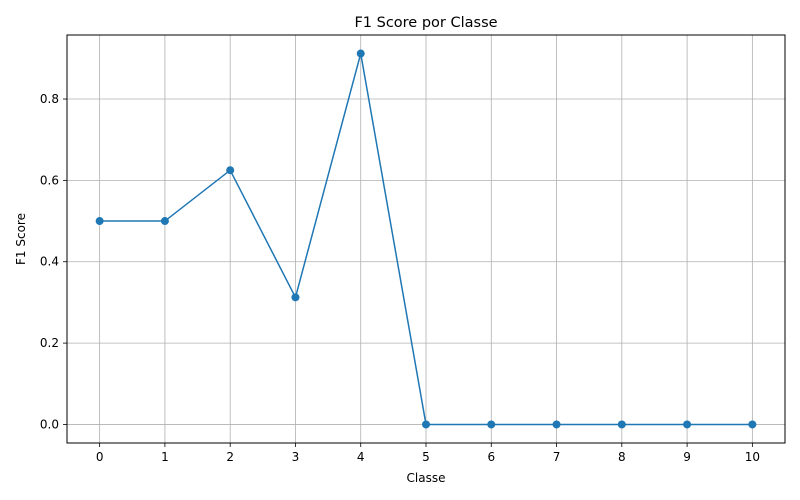 Image resolution: width=800 pixels, height=500 pixels. What do you see at coordinates (491, 457) in the screenshot?
I see `x-tick-label: 6` at bounding box center [491, 457].